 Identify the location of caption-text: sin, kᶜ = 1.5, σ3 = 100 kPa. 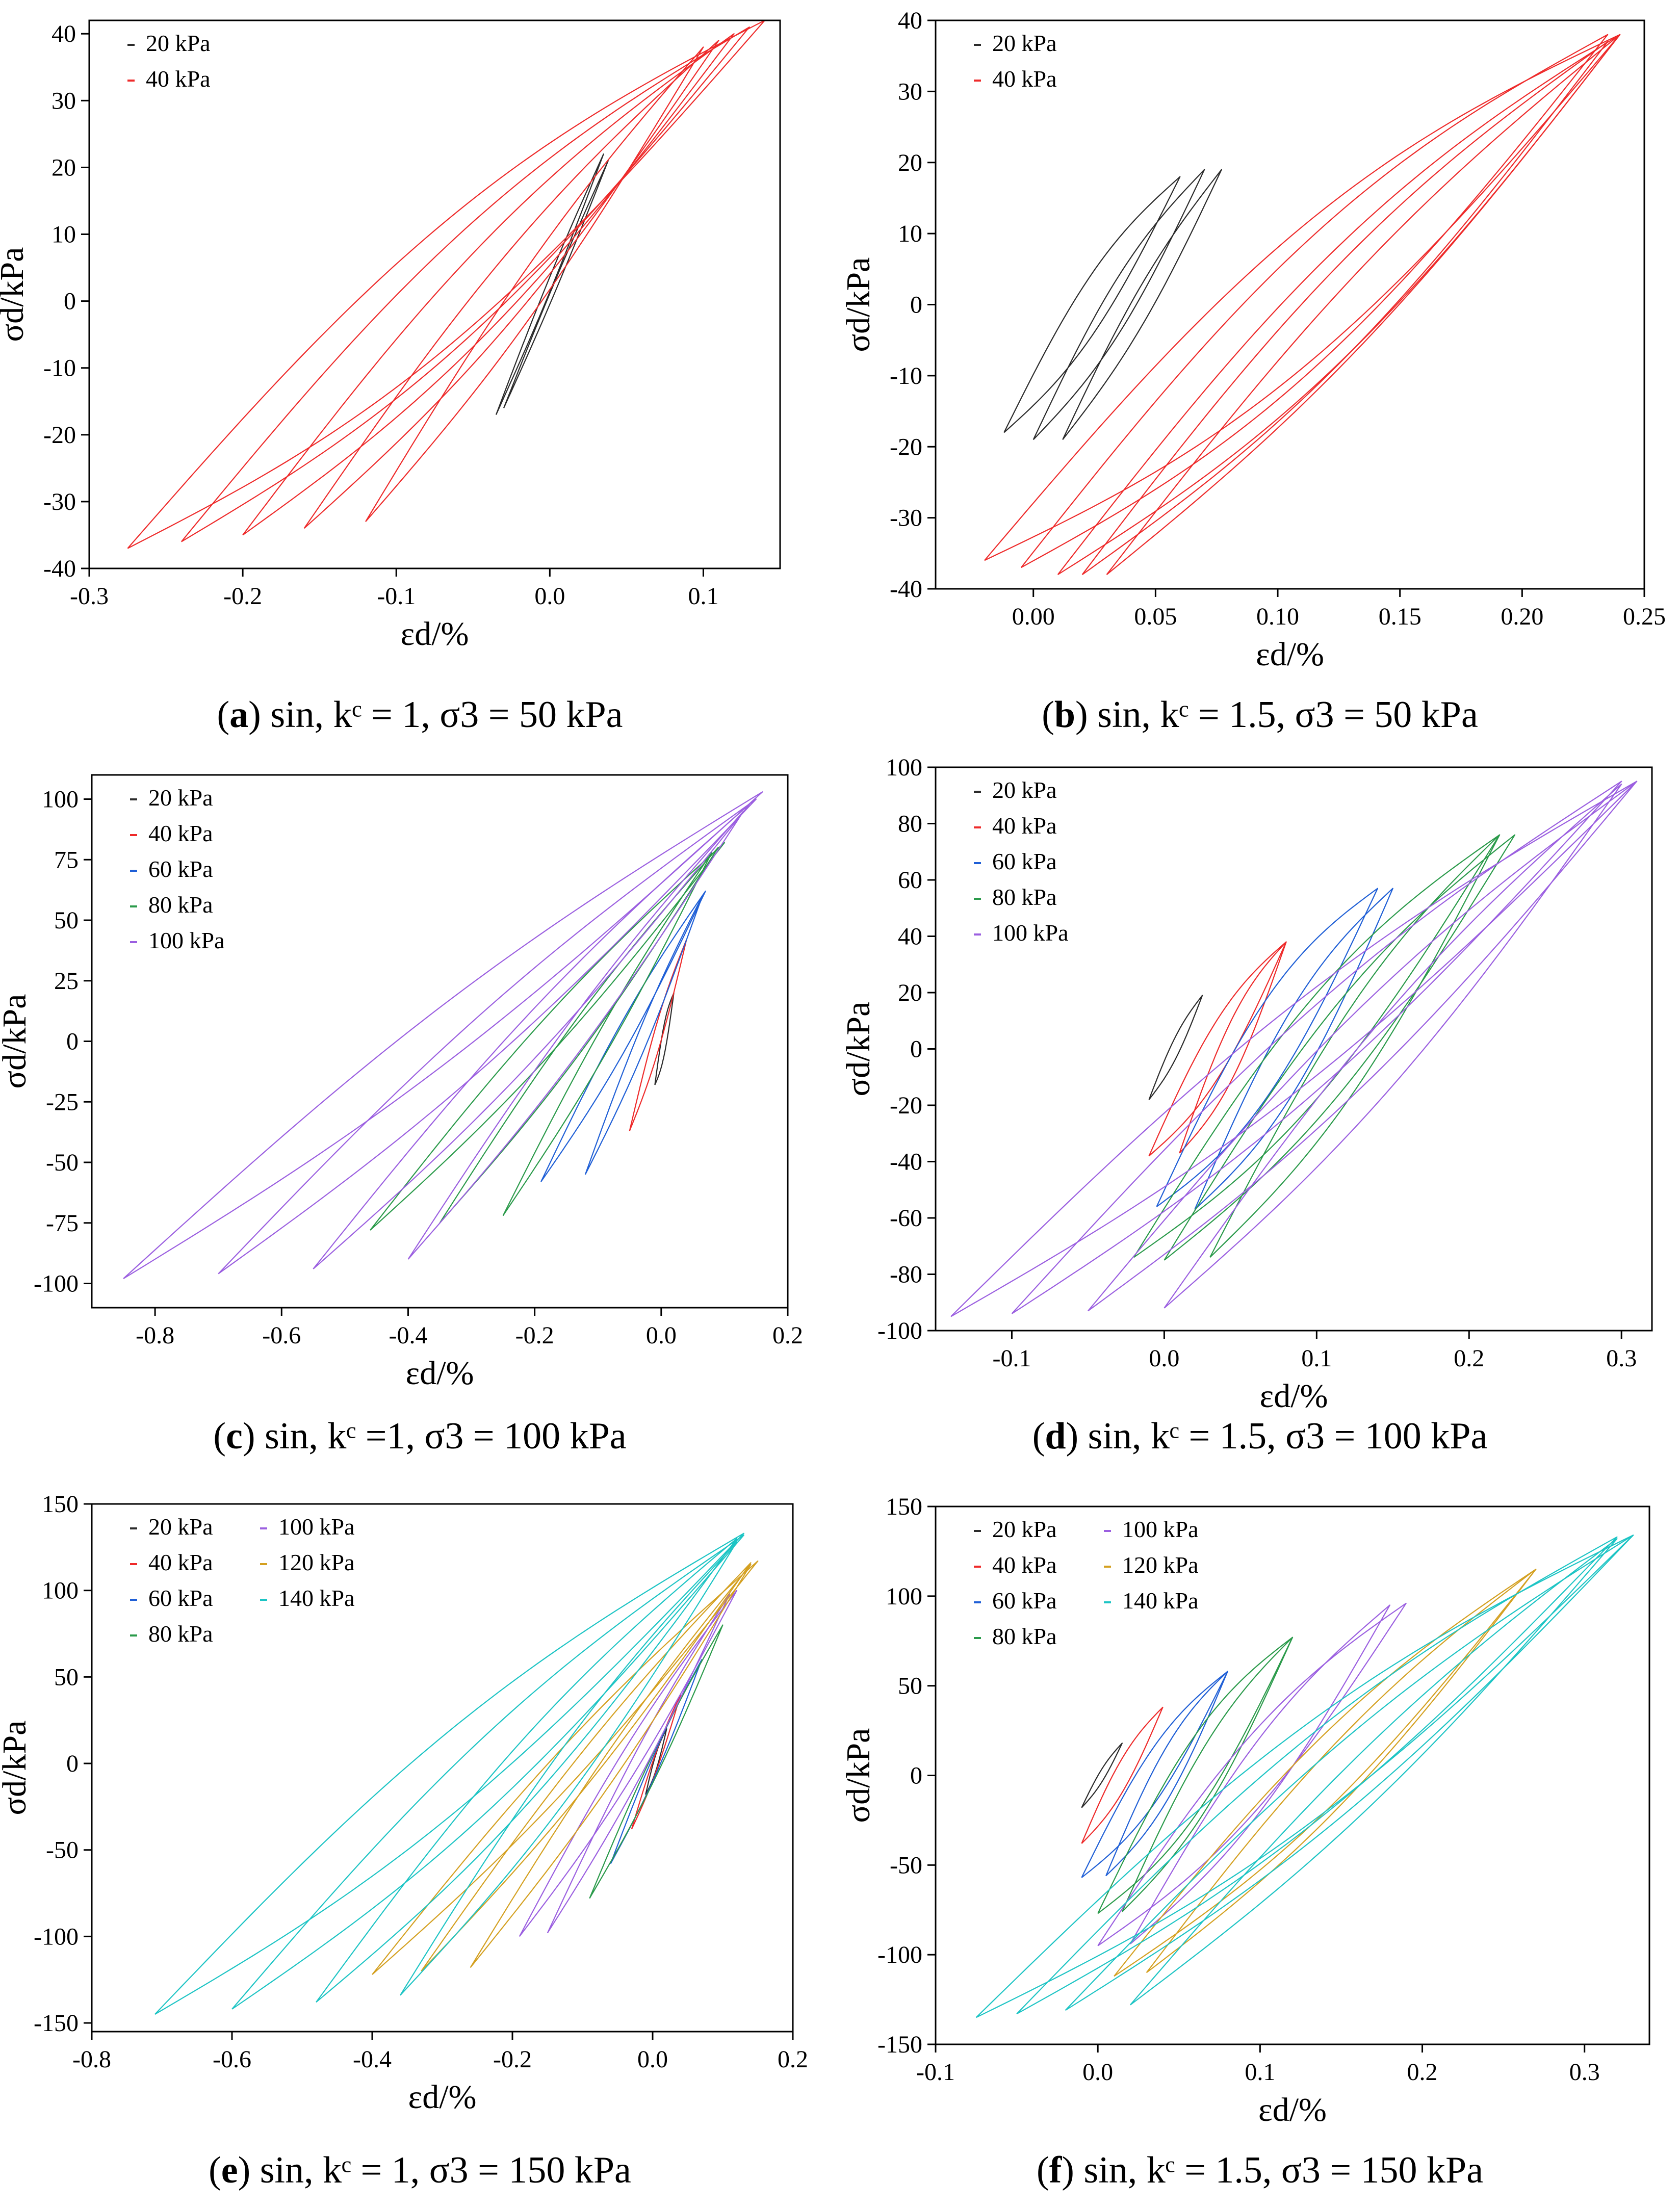
(1288, 1436).